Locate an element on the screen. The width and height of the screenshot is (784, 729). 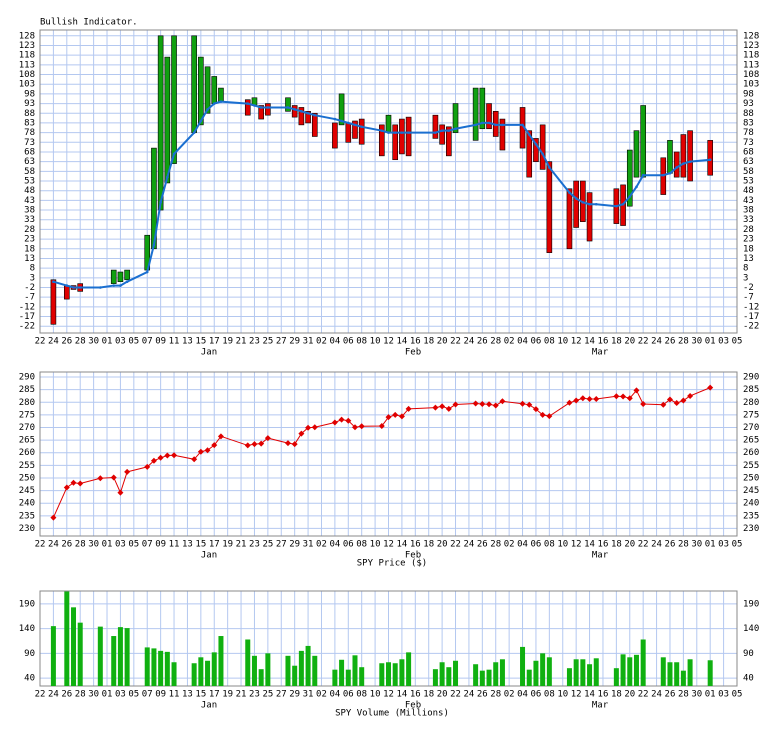
y-tick-label-right: 78 is located at coordinates (748, 133).